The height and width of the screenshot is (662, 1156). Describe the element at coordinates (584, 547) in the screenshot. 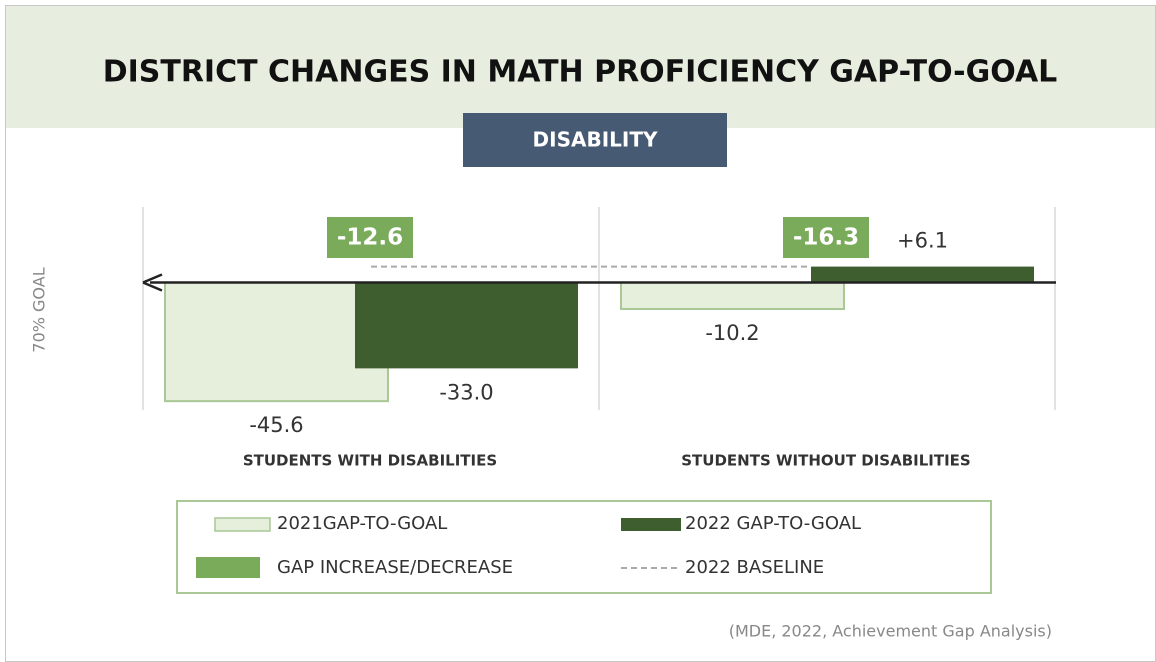

I see `legend-box` at that location.